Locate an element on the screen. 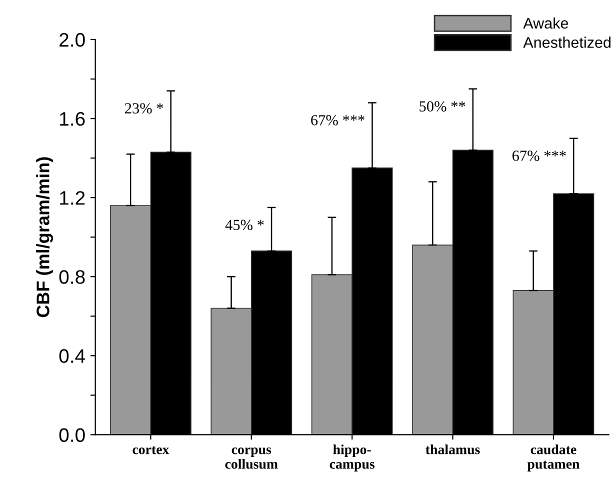  annotation: 23% * is located at coordinates (144, 108).